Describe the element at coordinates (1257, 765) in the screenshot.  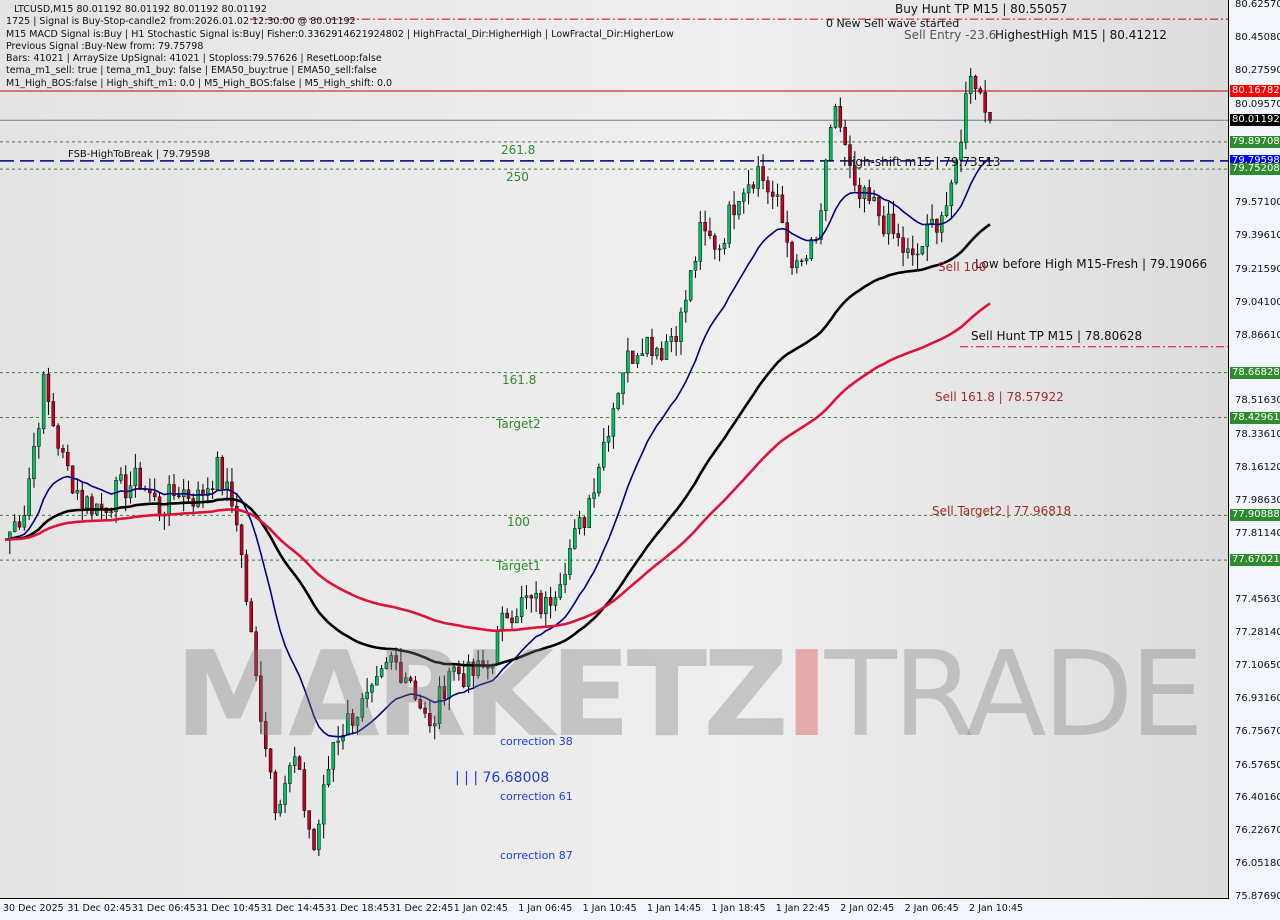
I see `price-tick-label: 76.57650` at that location.